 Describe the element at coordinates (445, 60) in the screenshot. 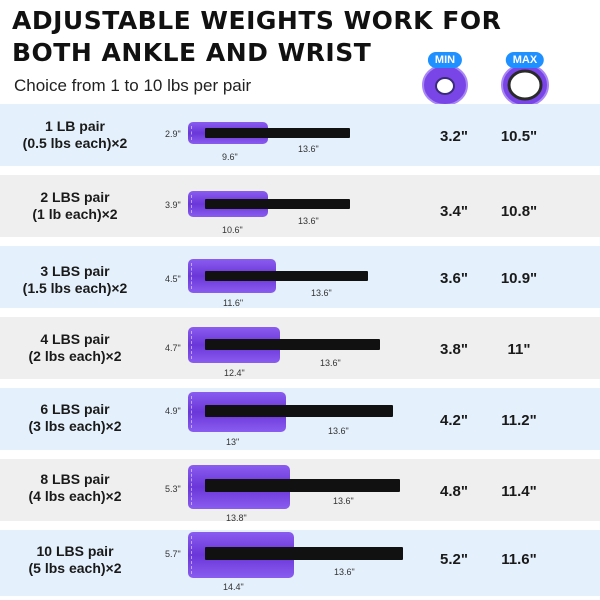

I see `min-badge: MIN` at that location.